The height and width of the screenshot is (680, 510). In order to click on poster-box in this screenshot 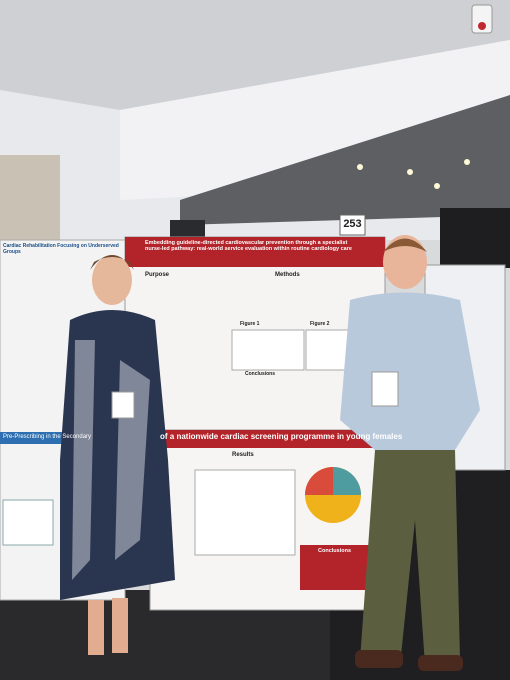, I will do `click(337, 567)`.